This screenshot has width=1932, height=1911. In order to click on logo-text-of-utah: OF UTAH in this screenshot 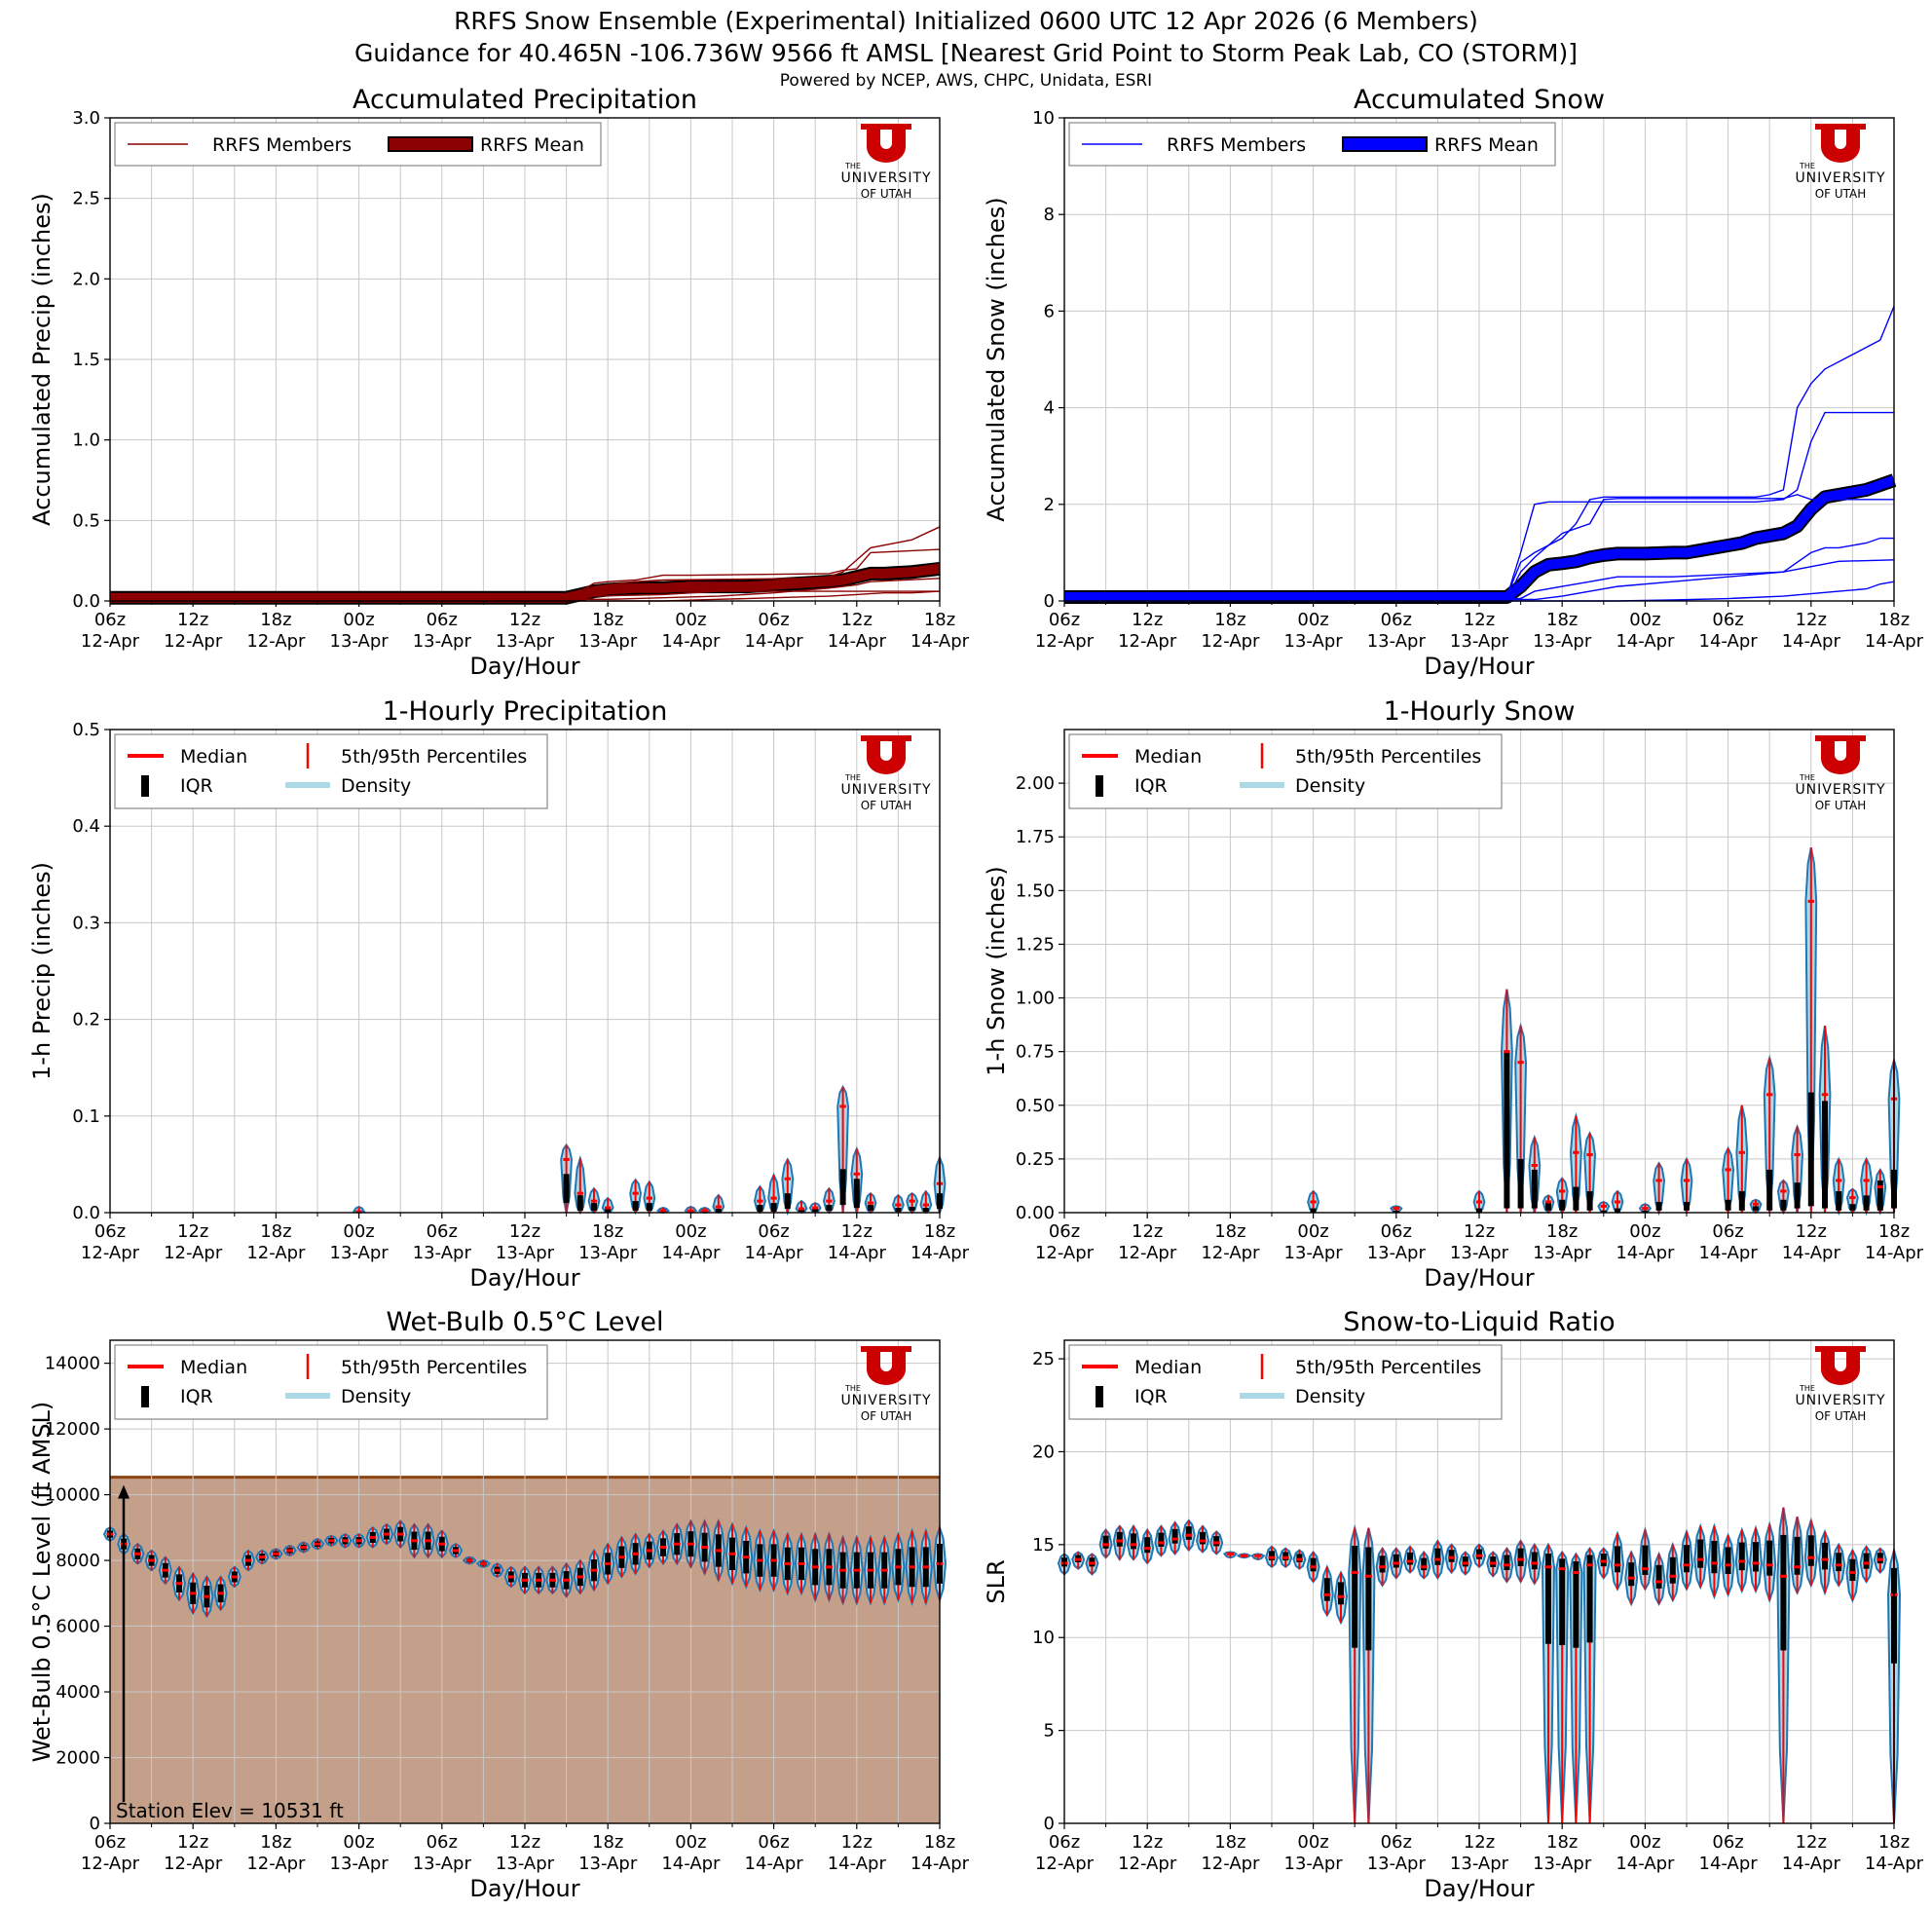, I will do `click(887, 1416)`.